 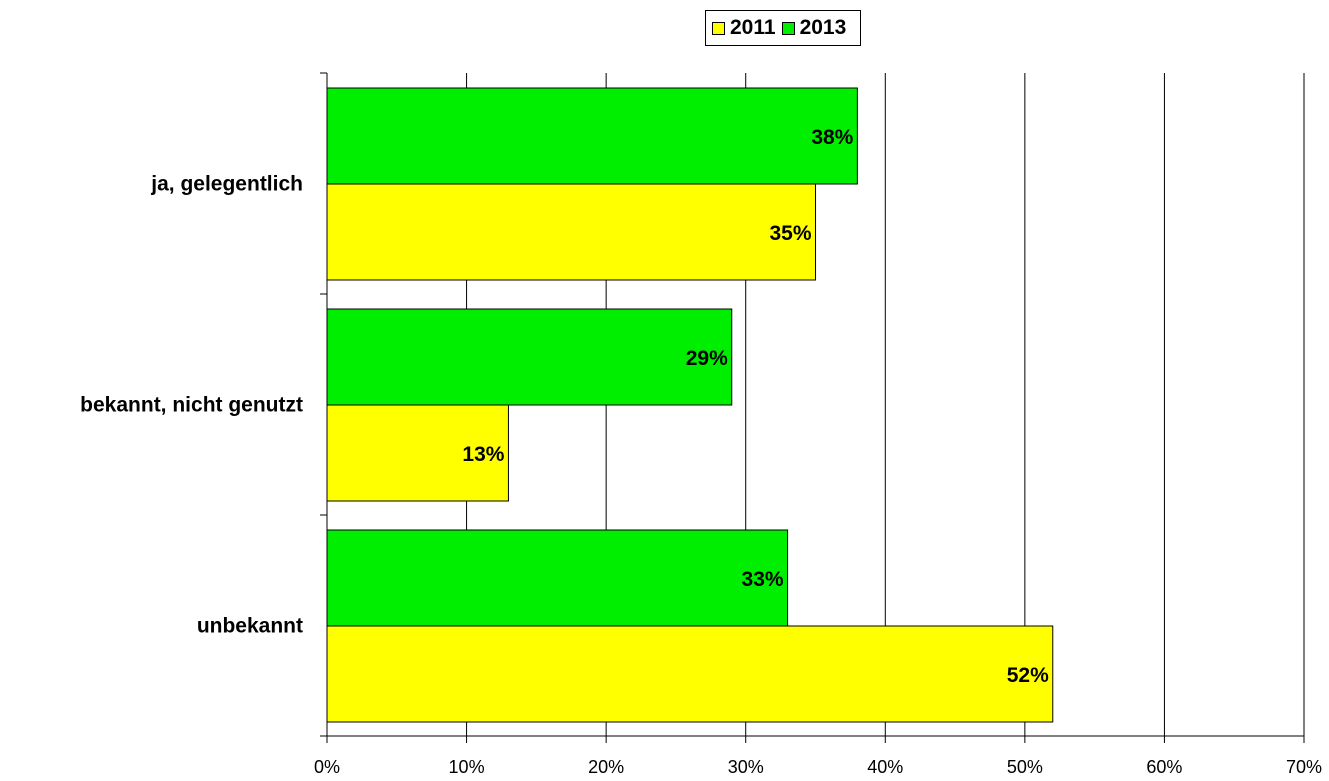 I want to click on data-label-2011-1: 13%, so click(x=483, y=454).